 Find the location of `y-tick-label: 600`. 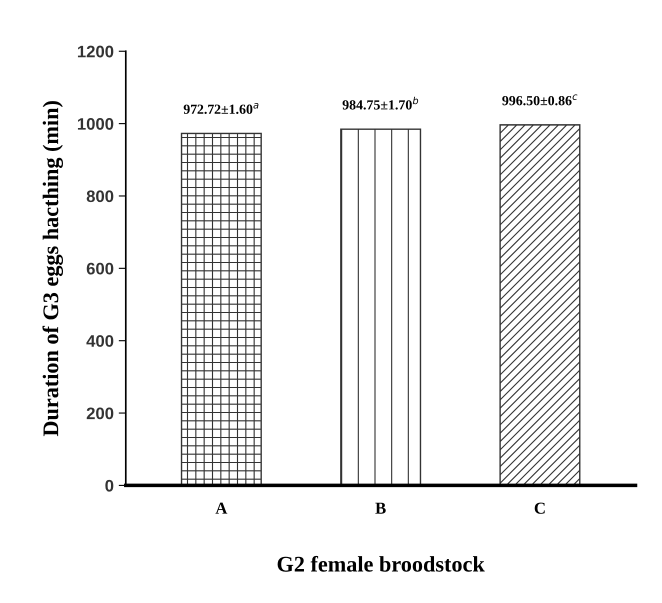

y-tick-label: 600 is located at coordinates (100, 268).